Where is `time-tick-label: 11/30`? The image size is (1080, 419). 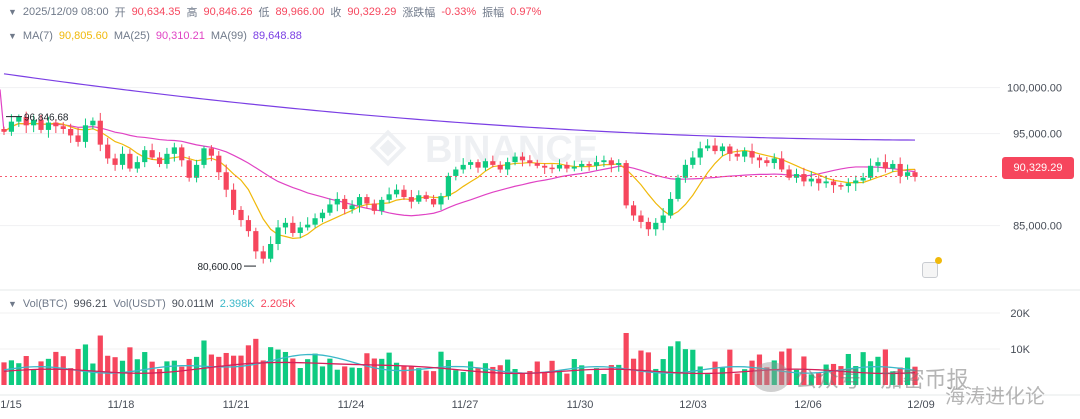
time-tick-label: 11/30 is located at coordinates (580, 405).